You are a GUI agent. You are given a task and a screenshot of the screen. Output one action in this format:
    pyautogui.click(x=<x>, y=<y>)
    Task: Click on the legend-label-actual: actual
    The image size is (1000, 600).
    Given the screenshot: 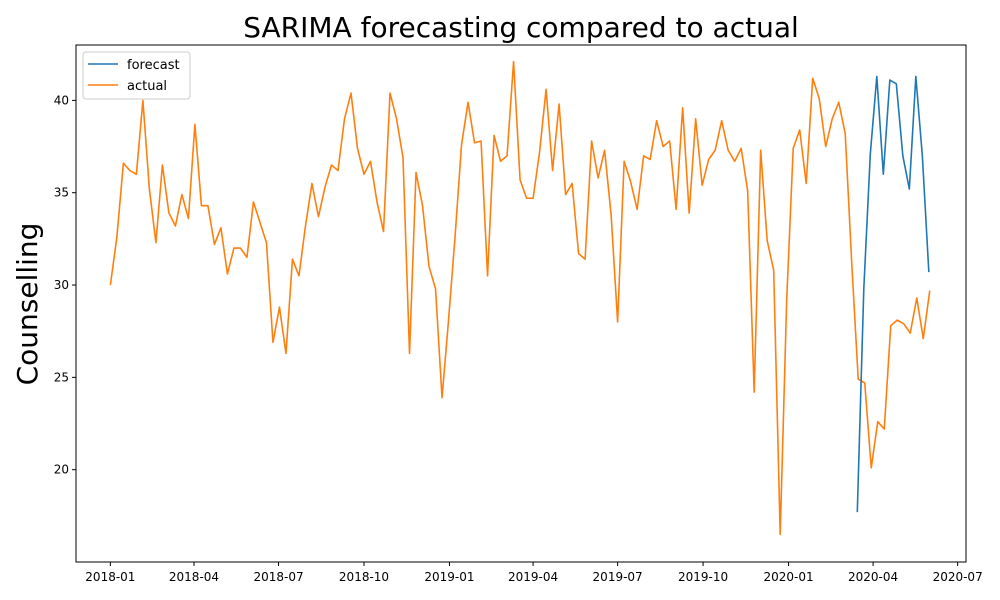 What is the action you would take?
    pyautogui.click(x=147, y=86)
    